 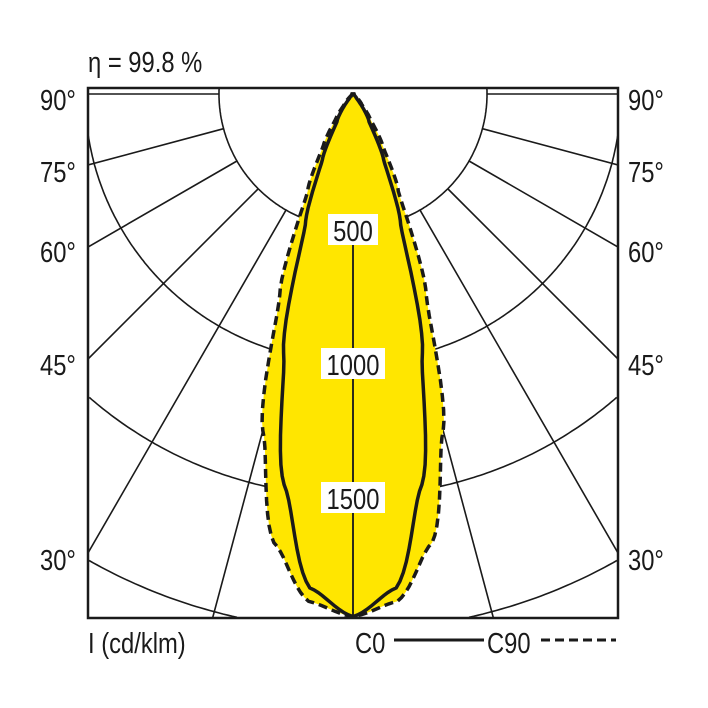 What do you see at coordinates (58, 560) in the screenshot?
I see `angle-label-left-30: 30°` at bounding box center [58, 560].